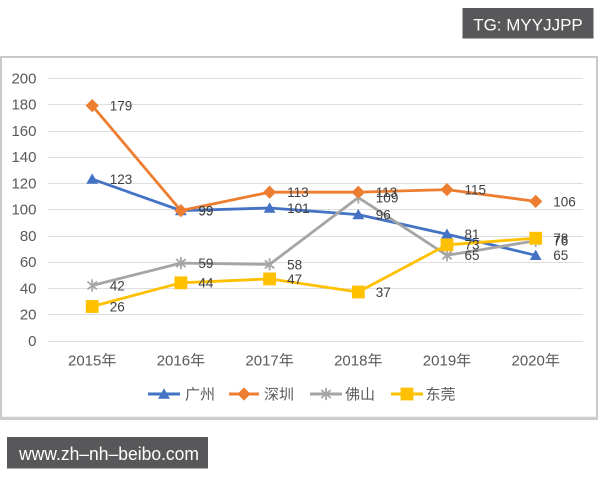  Describe the element at coordinates (564, 201) in the screenshot. I see `svg-text: 106` at that location.